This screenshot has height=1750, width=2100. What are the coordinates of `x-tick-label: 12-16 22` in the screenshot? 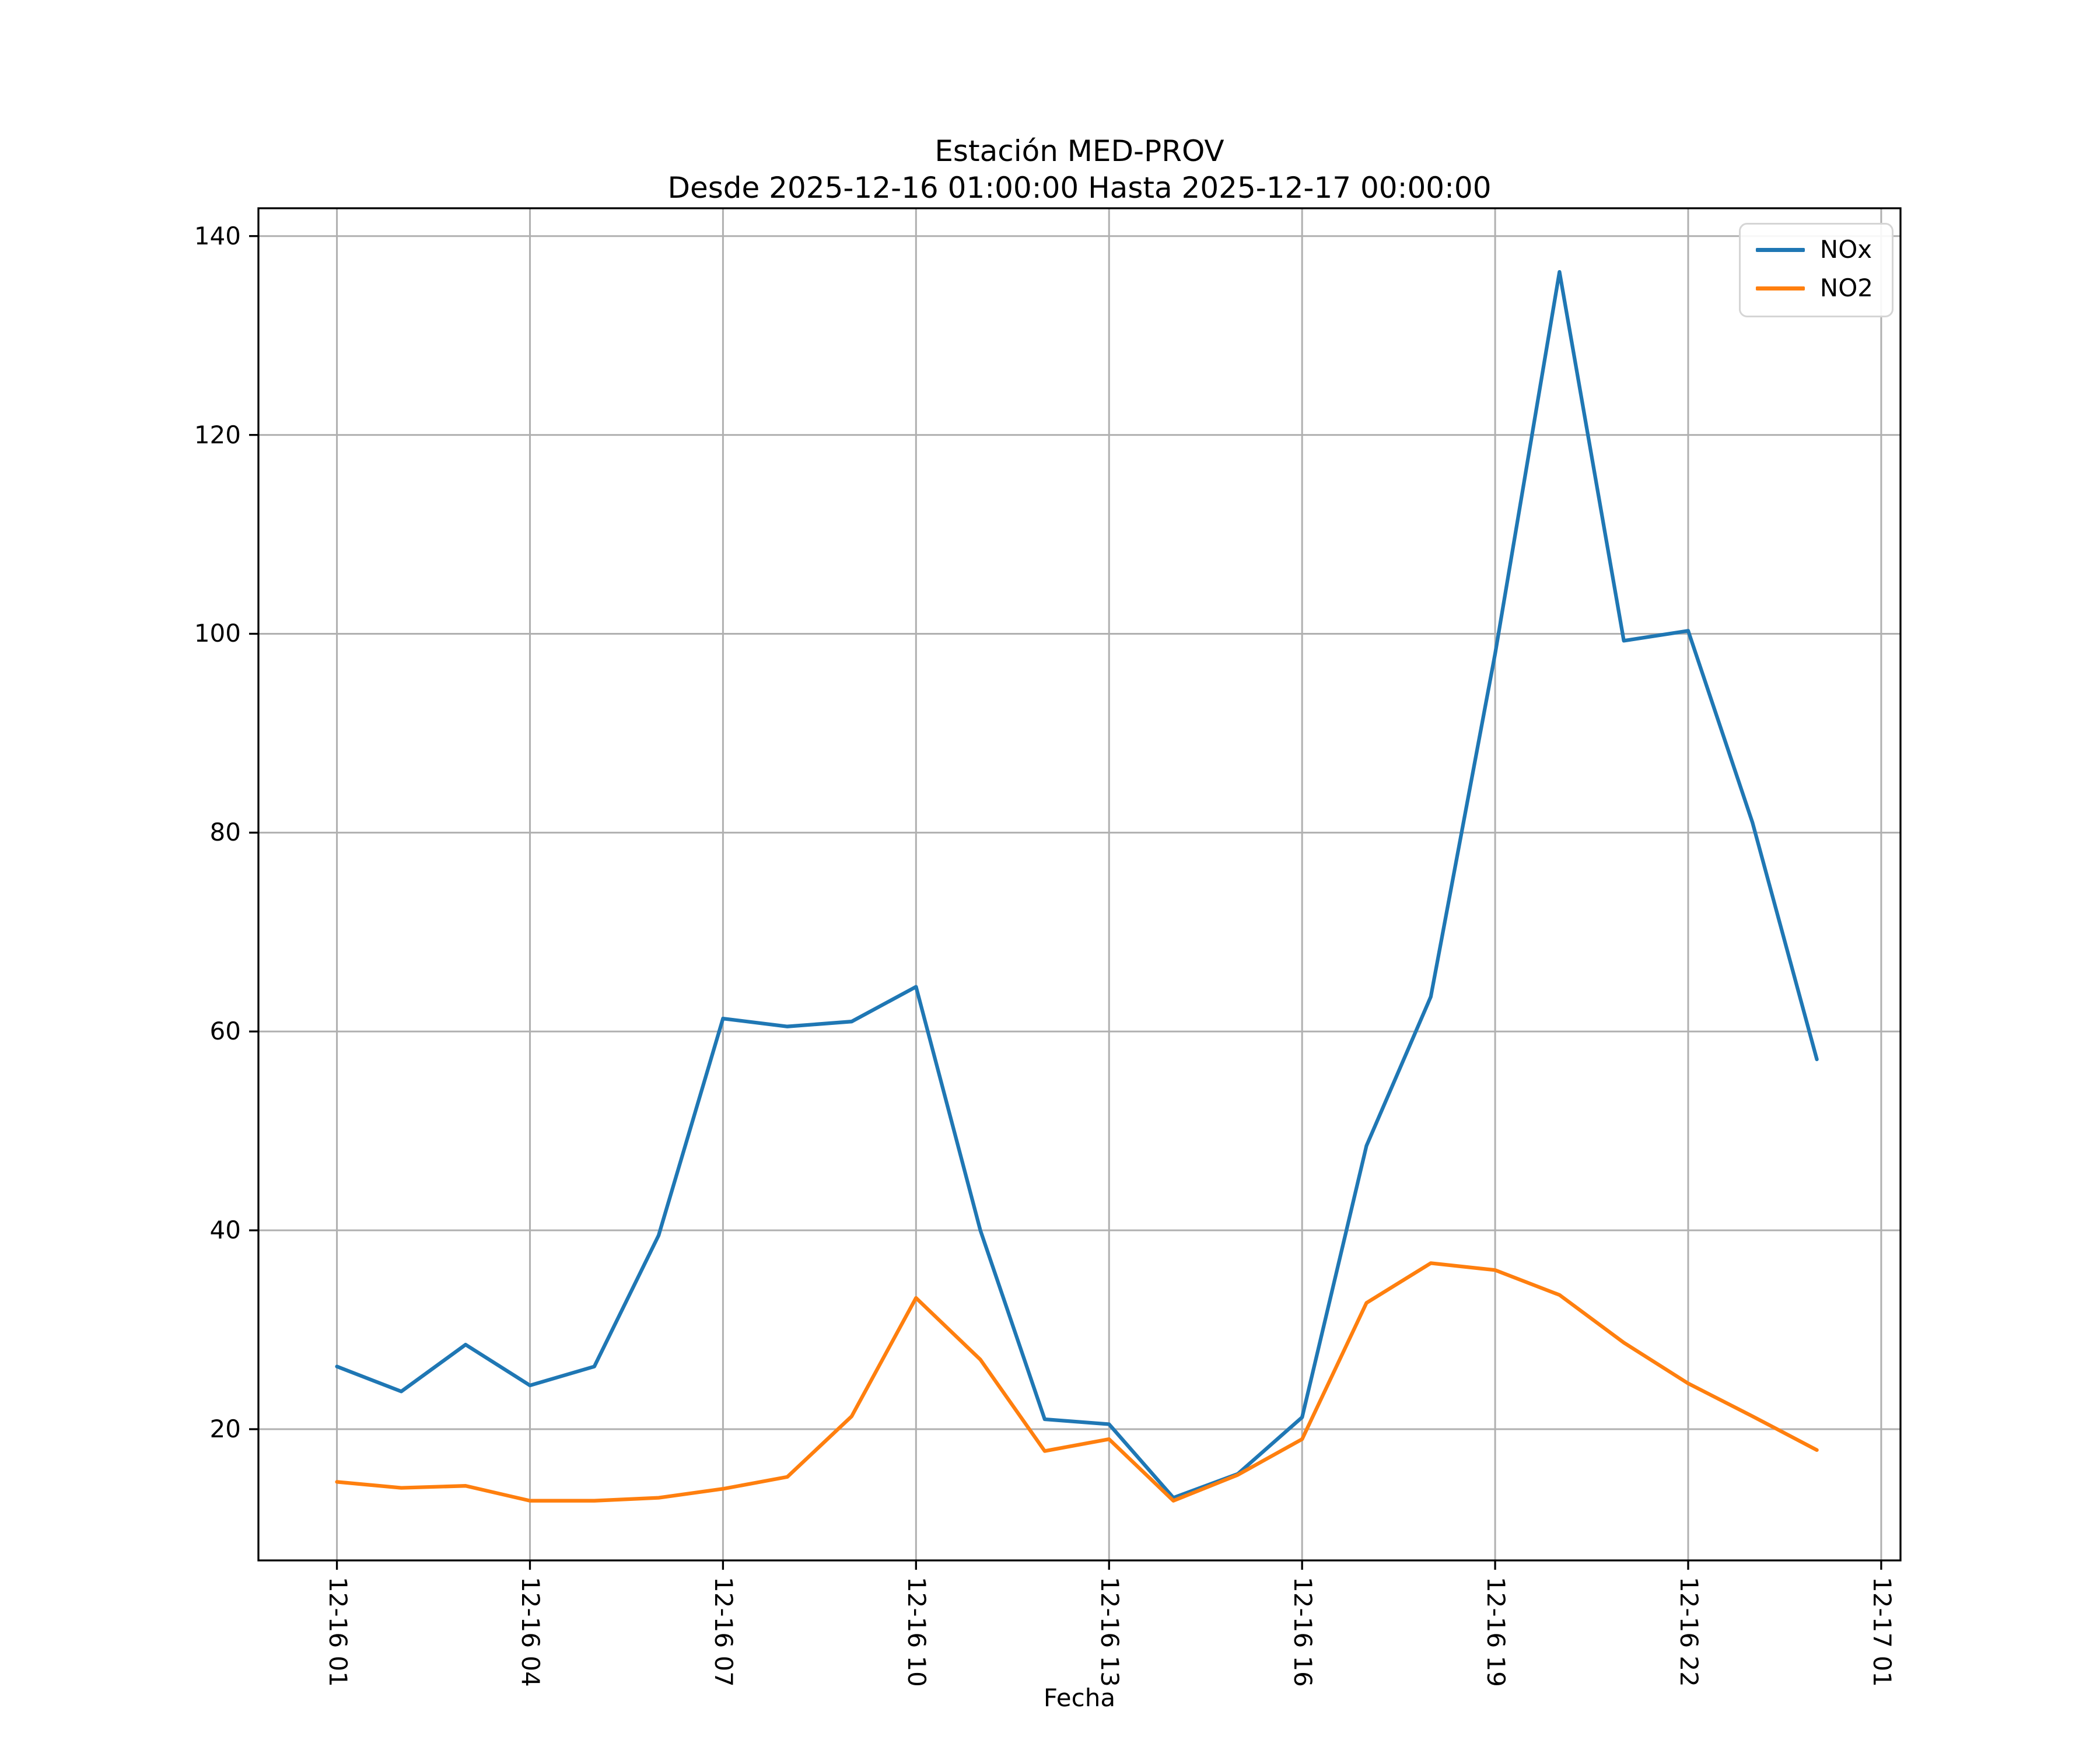 It's located at (1688, 1632).